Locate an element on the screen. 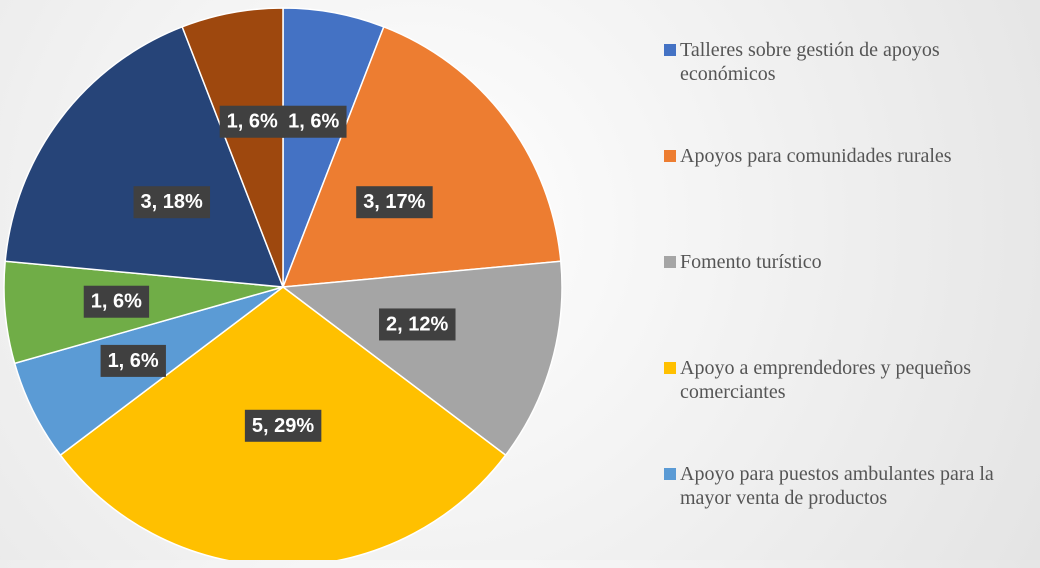  legend-entry: Apoyos para comunidades rurales is located at coordinates (849, 197).